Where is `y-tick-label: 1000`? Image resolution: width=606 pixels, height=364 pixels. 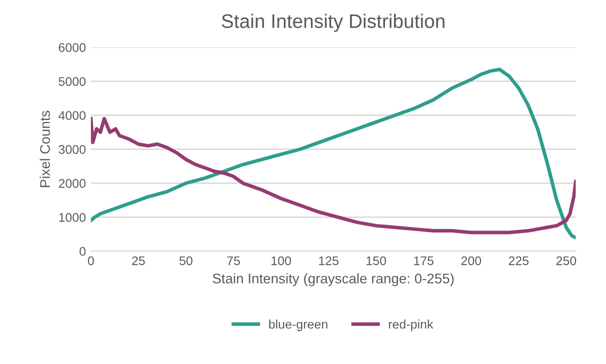 y-tick-label: 1000 is located at coordinates (72, 217).